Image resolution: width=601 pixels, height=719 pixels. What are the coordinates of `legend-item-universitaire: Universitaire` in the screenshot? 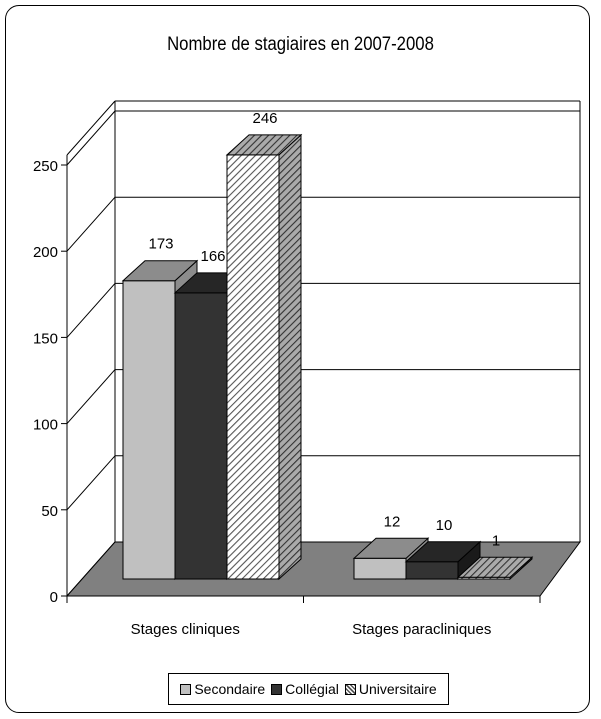 It's located at (390, 689).